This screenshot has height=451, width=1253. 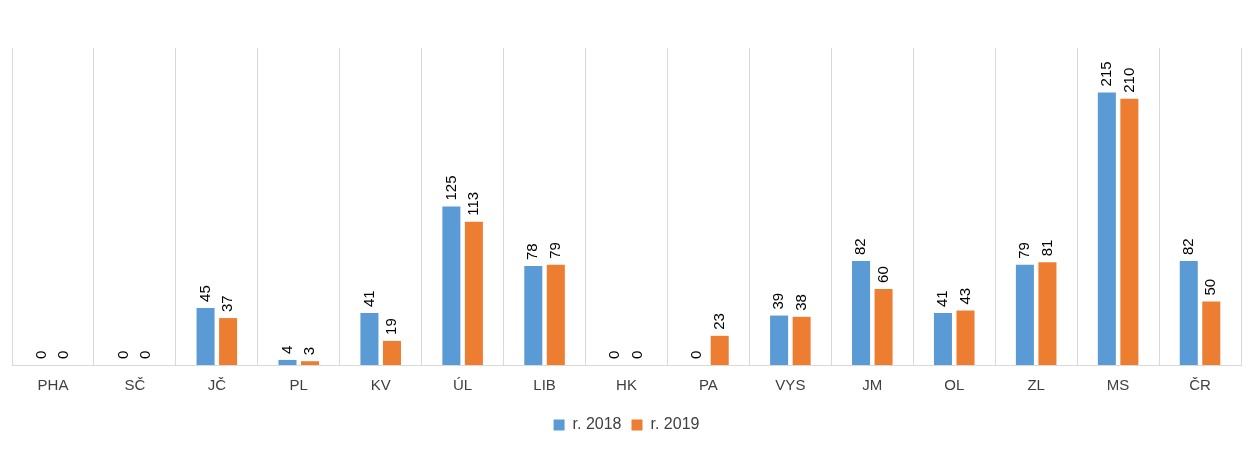 I want to click on x-tick-label: JM, so click(x=872, y=385).